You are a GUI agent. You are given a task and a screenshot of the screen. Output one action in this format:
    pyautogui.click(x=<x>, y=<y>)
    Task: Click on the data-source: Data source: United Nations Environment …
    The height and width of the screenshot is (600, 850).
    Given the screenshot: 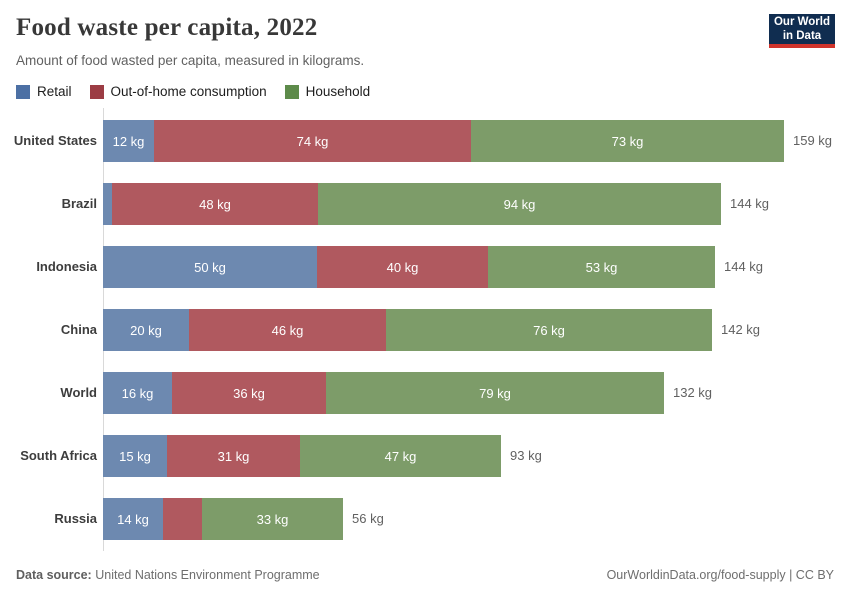 What is the action you would take?
    pyautogui.click(x=168, y=575)
    